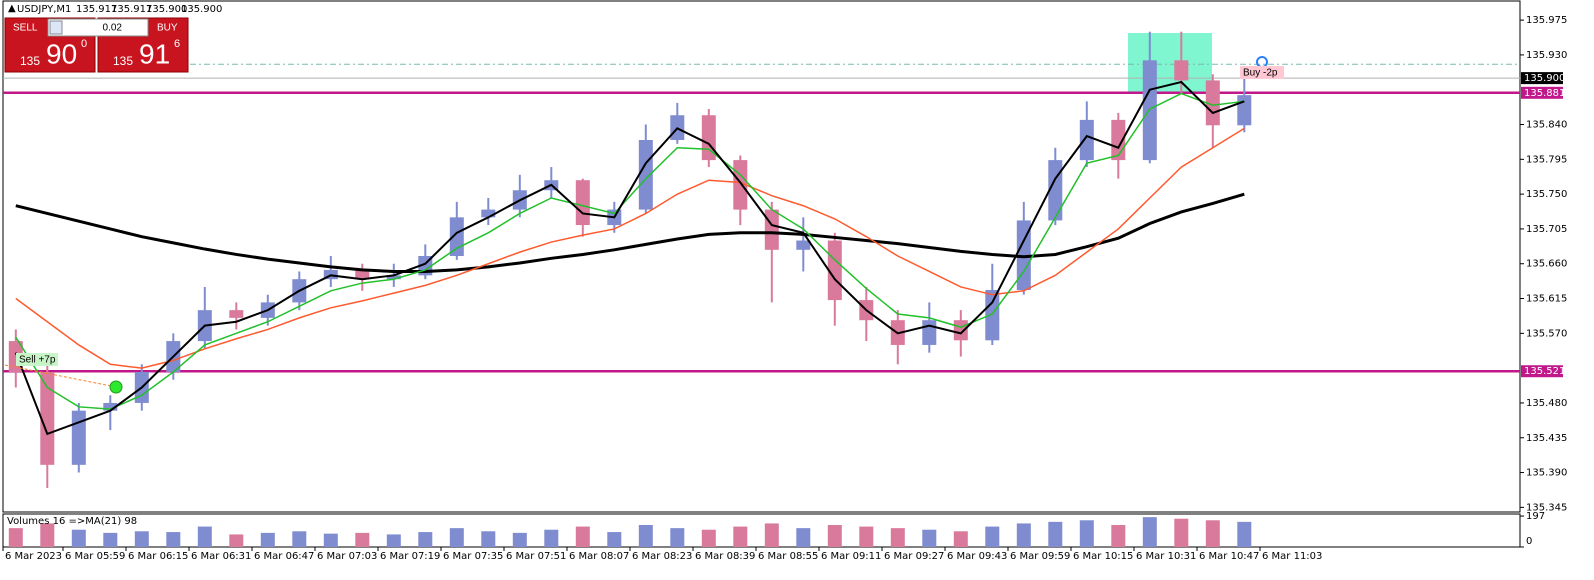 The height and width of the screenshot is (580, 1594). What do you see at coordinates (1535, 516) in the screenshot?
I see `volume-tick-label: 197` at bounding box center [1535, 516].